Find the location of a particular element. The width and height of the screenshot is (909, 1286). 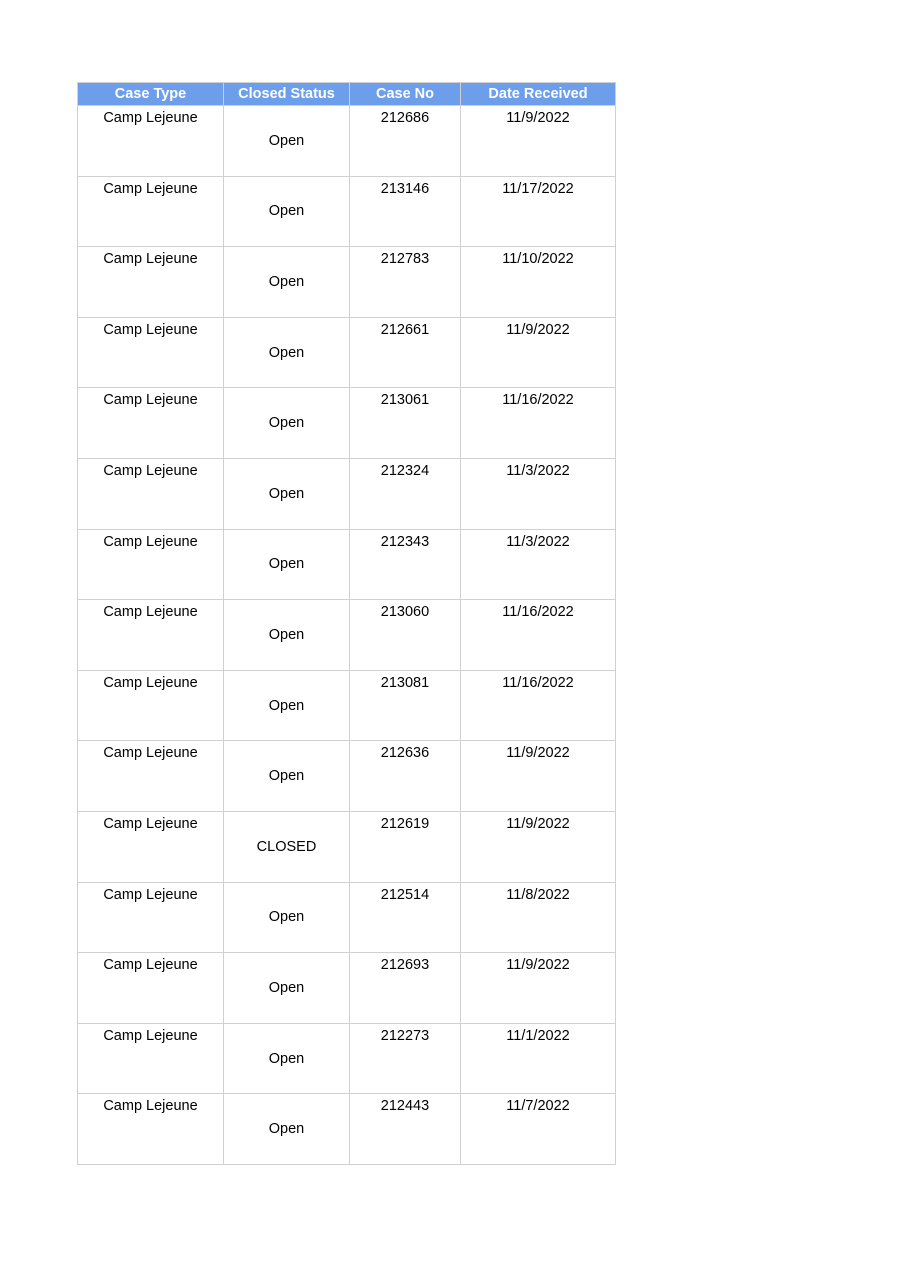

table-row: Camp Lejeune Open 212514 11/8/2022 is located at coordinates (346, 917).